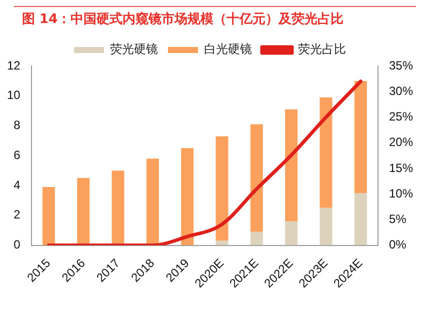 The image size is (424, 325). What do you see at coordinates (134, 49) in the screenshot?
I see `legend-label: 荧光硬镜` at bounding box center [134, 49].